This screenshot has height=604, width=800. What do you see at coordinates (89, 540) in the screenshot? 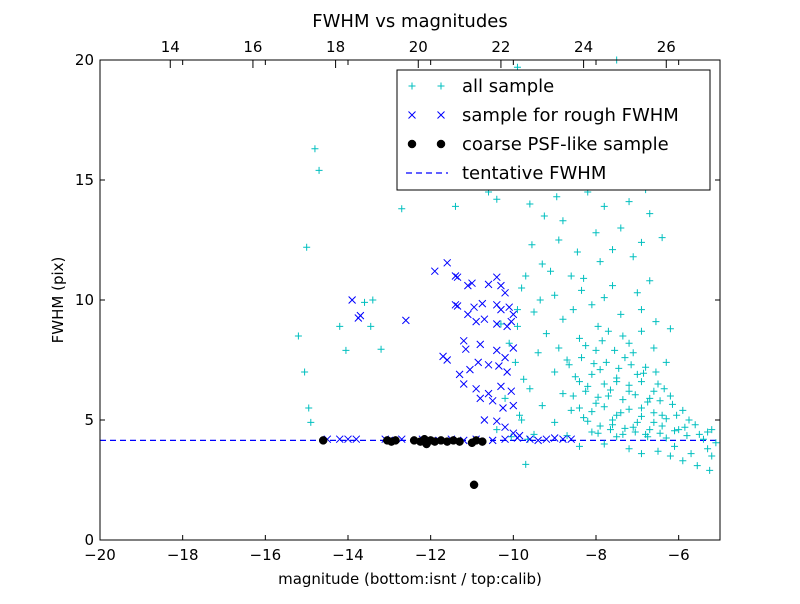
I see `y-tick-label: 0` at bounding box center [89, 540].